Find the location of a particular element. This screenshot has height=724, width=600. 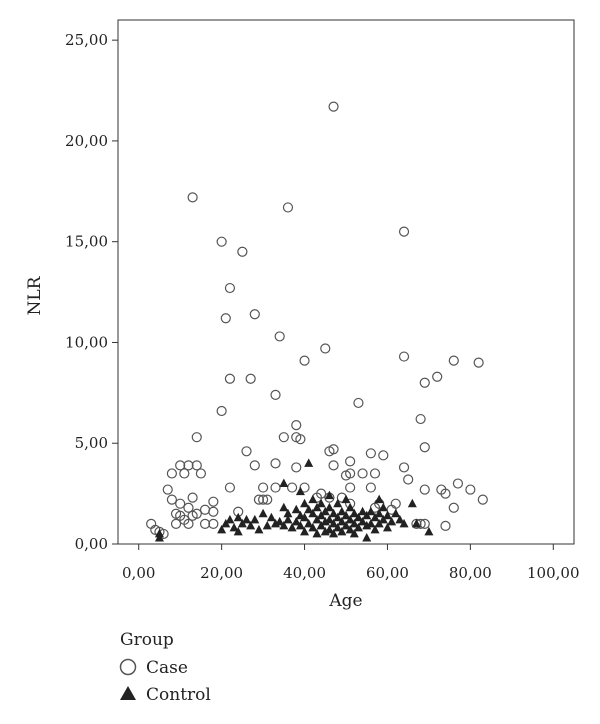

x-tick-label: 0,00 is located at coordinates (138, 573).